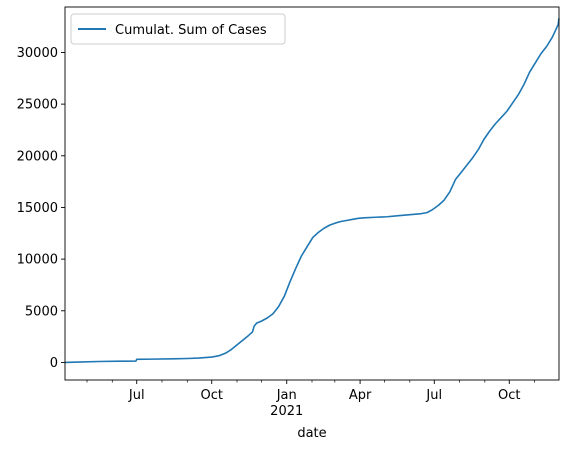  Describe the element at coordinates (360, 395) in the screenshot. I see `x-tick-label: Apr` at that location.